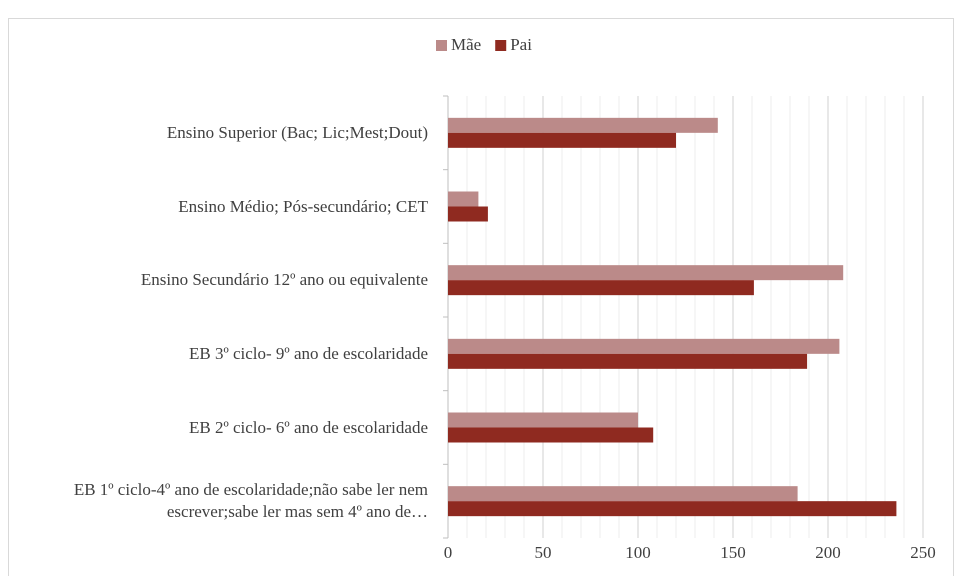  Describe the element at coordinates (308, 427) in the screenshot. I see `y-tick-label: EB 2º ciclo- 6º ano de escolaridade` at that location.